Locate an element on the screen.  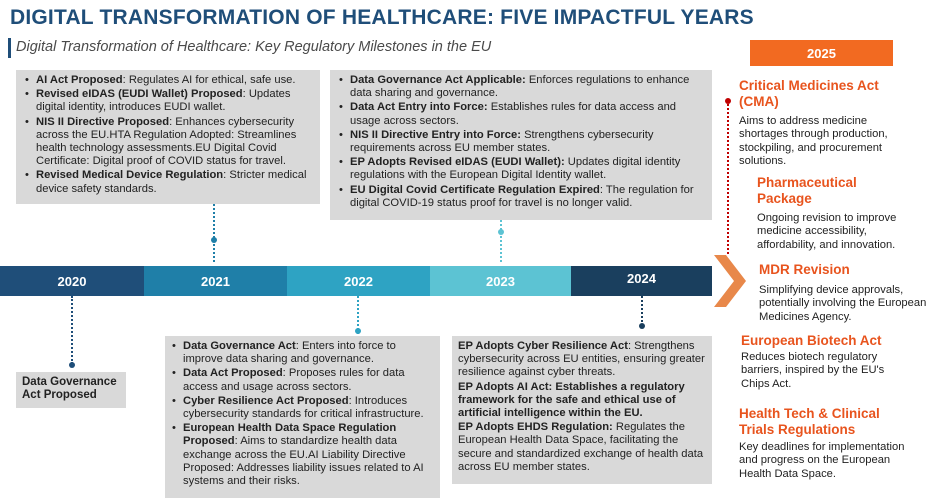
connector-2020 is located at coordinates (72, 330).